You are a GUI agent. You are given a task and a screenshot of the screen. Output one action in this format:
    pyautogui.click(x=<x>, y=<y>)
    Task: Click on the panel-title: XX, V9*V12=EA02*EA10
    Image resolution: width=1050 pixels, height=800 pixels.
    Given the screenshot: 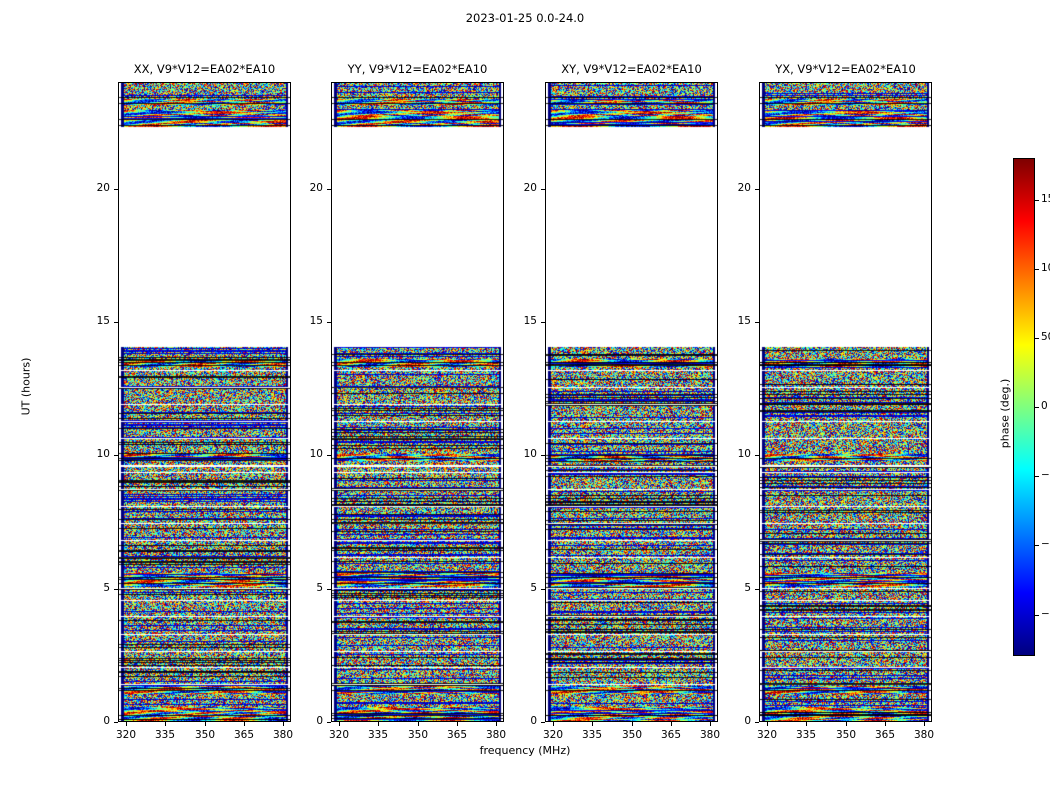 What is the action you would take?
    pyautogui.click(x=204, y=69)
    